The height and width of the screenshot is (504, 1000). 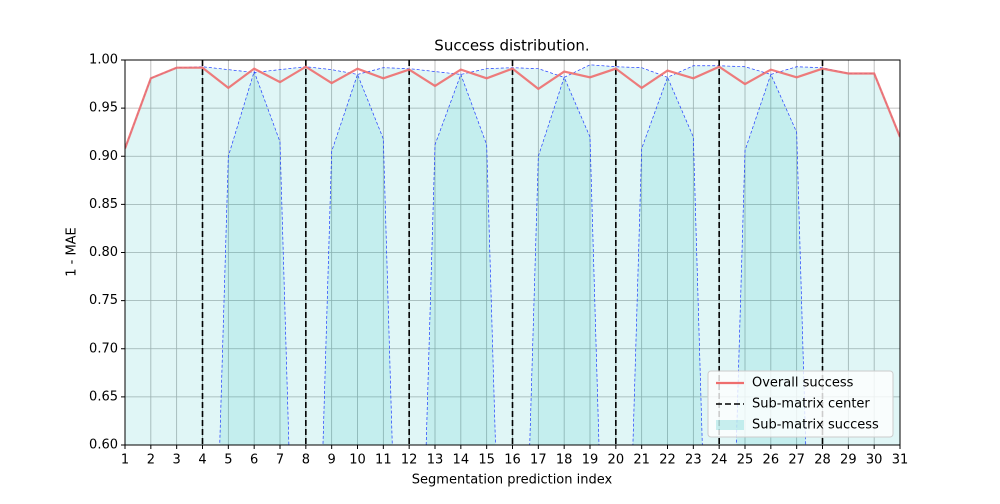 I want to click on x-tick-label: 23, so click(x=693, y=460).